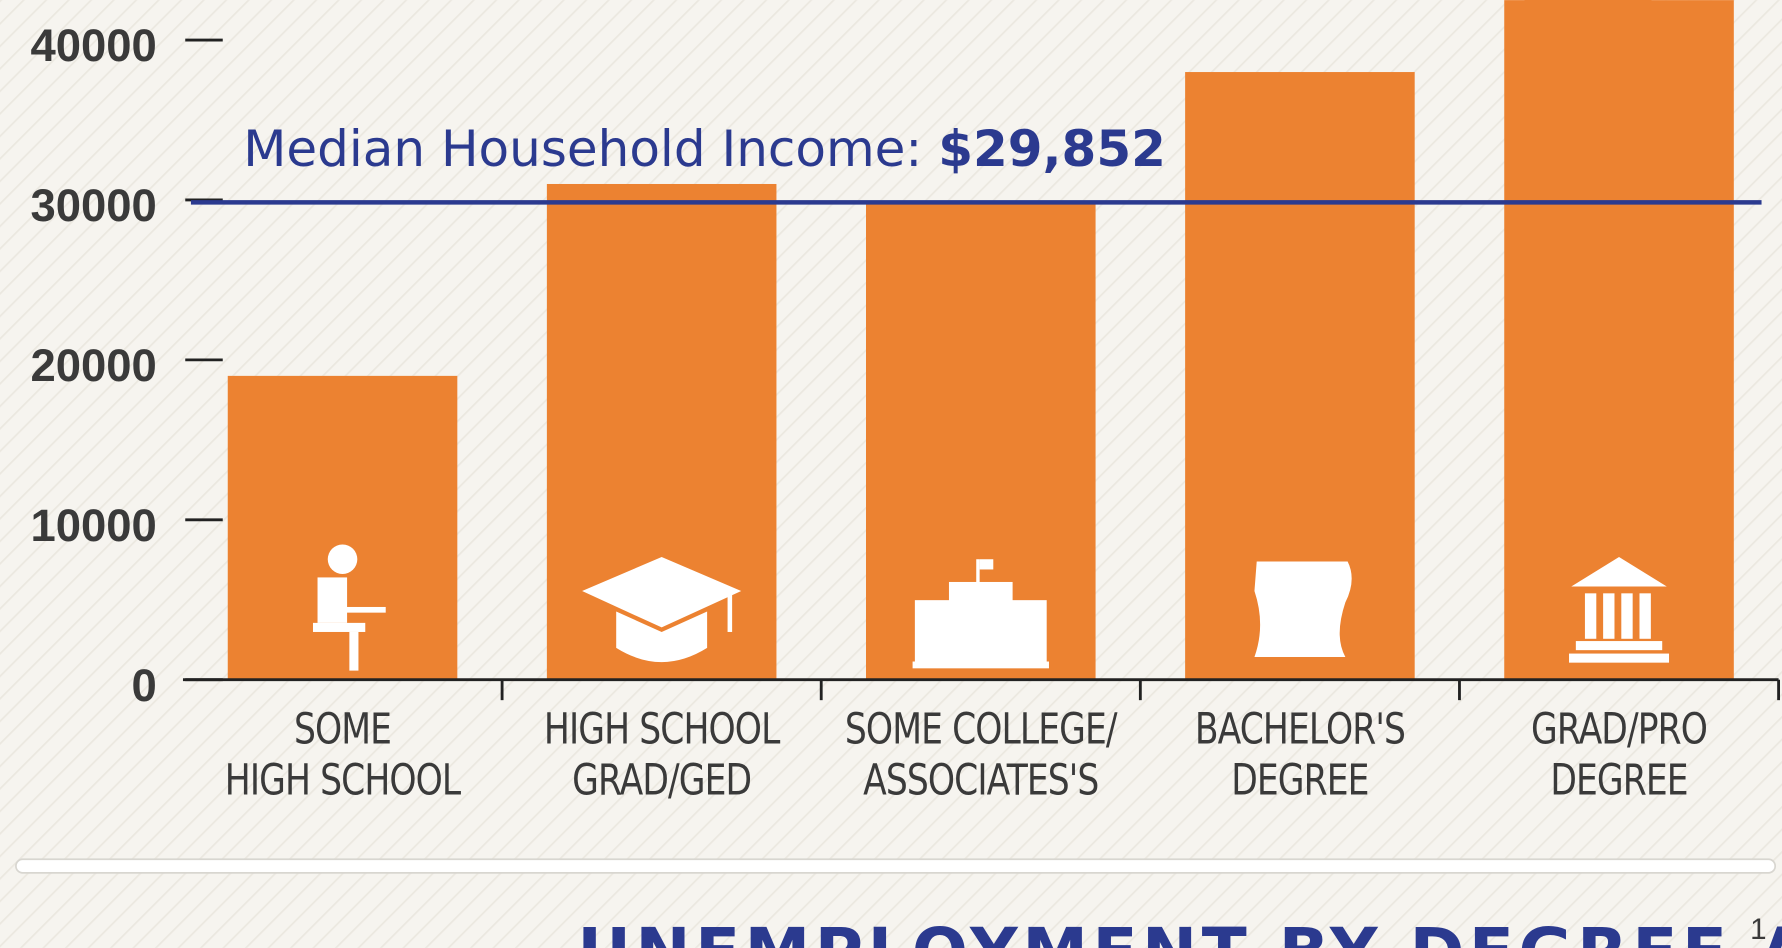 Image resolution: width=1782 pixels, height=948 pixels. What do you see at coordinates (1758, 929) in the screenshot?
I see `footnote-mark: 1` at bounding box center [1758, 929].